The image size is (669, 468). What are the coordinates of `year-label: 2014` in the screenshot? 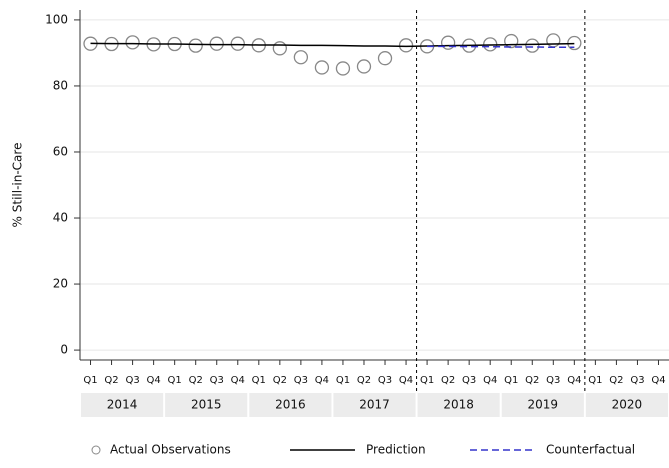 It's located at (122, 405).